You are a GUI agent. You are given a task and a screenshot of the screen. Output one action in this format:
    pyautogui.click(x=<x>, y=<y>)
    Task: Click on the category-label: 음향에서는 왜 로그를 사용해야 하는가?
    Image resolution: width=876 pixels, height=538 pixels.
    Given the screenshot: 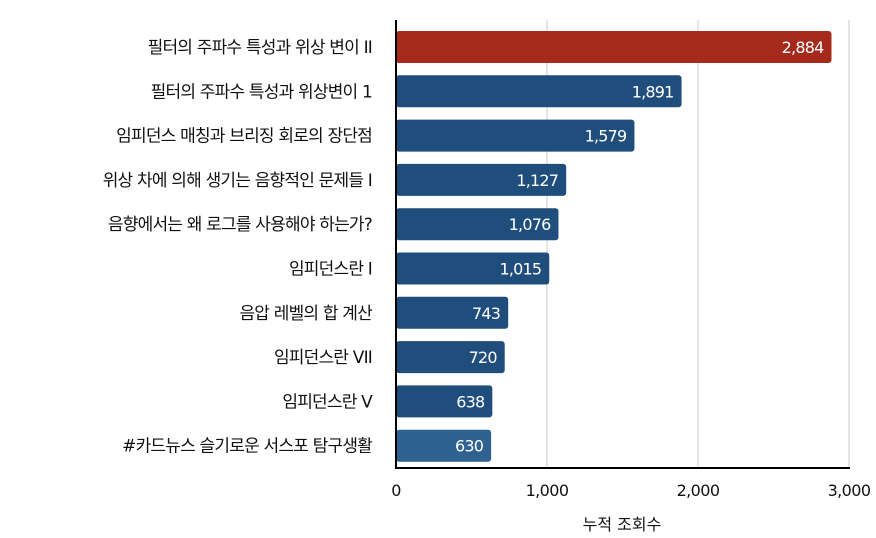 What is the action you would take?
    pyautogui.click(x=240, y=225)
    